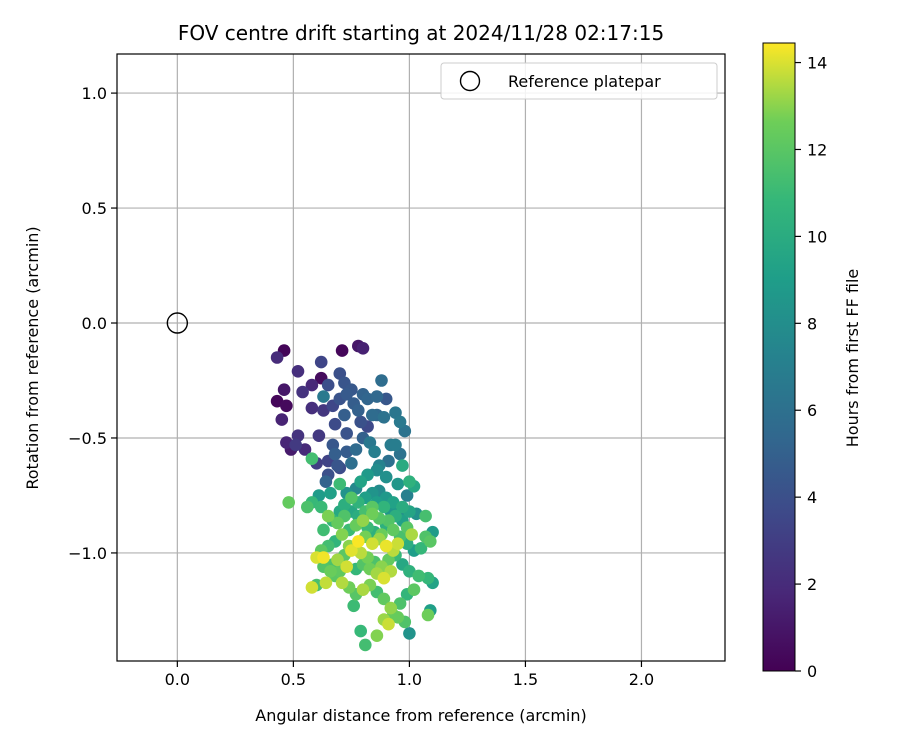 This screenshot has height=754, width=900. What do you see at coordinates (812, 497) in the screenshot?
I see `colorbar-tick-label: 4` at bounding box center [812, 497].